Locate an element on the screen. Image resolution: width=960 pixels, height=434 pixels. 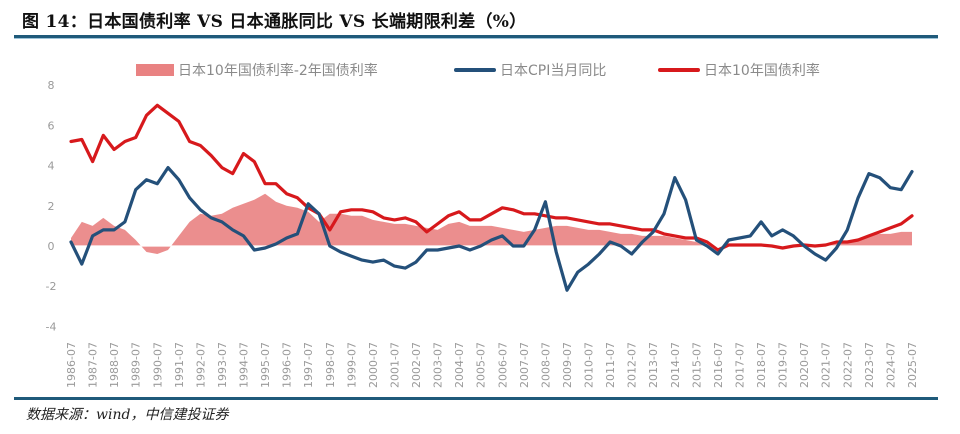
x-tick-label: 2010-07 is located at coordinates (589, 365).